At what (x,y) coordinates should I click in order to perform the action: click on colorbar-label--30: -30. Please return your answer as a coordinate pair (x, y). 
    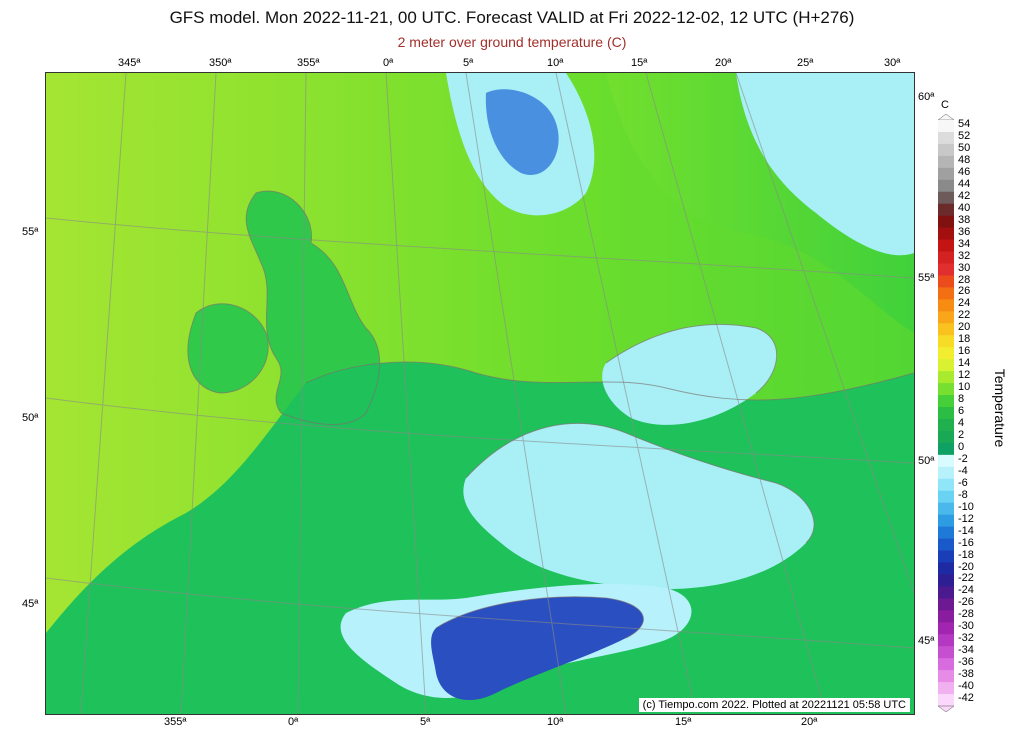
    Looking at the image, I should click on (966, 626).